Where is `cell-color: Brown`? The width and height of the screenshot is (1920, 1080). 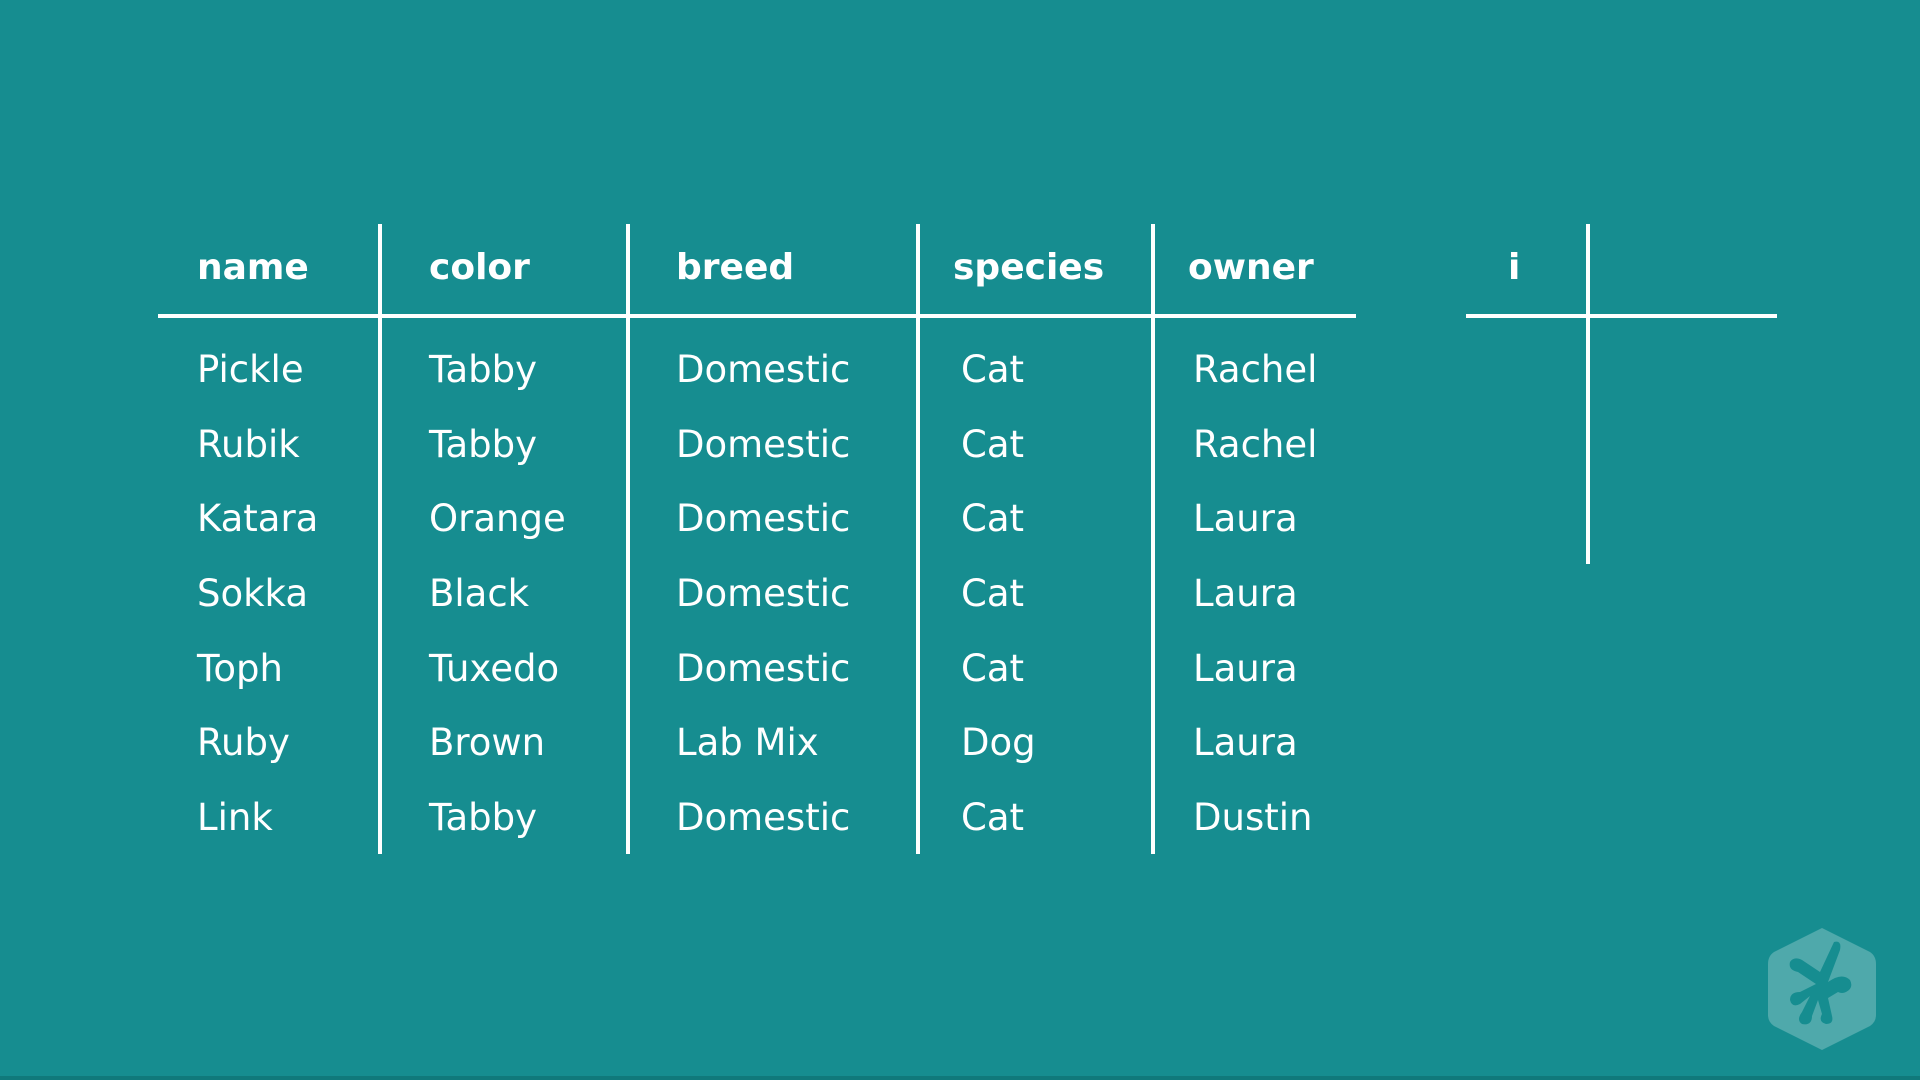
cell-color: Brown is located at coordinates (487, 742).